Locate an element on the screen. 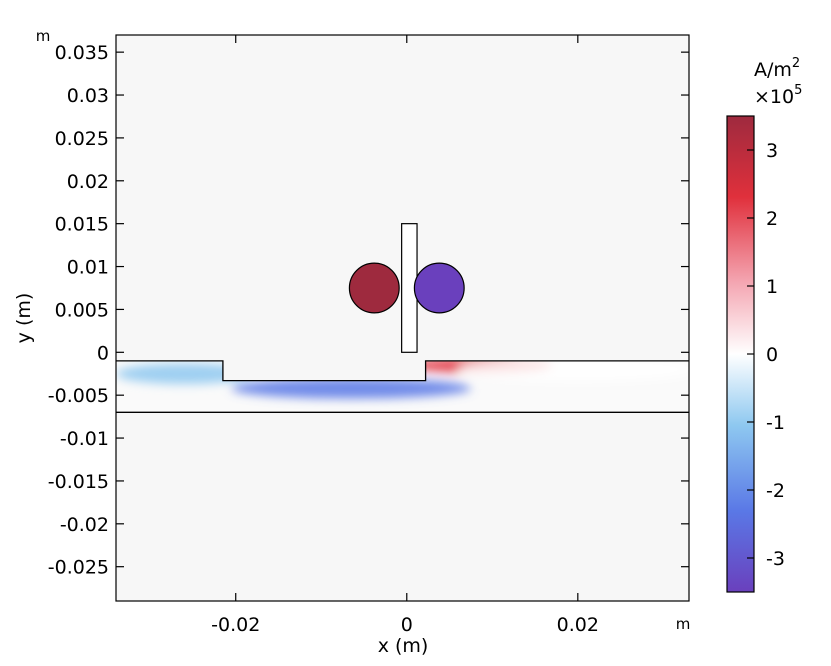  colorbar-ticks: 3 2 1 0 -1 -2 -3 is located at coordinates (766, 355).